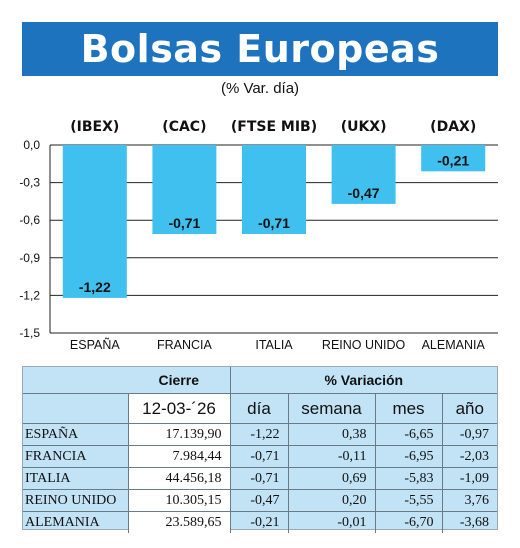 Image resolution: width=520 pixels, height=548 pixels. Describe the element at coordinates (274, 345) in the screenshot. I see `category-label: ITALIA` at that location.